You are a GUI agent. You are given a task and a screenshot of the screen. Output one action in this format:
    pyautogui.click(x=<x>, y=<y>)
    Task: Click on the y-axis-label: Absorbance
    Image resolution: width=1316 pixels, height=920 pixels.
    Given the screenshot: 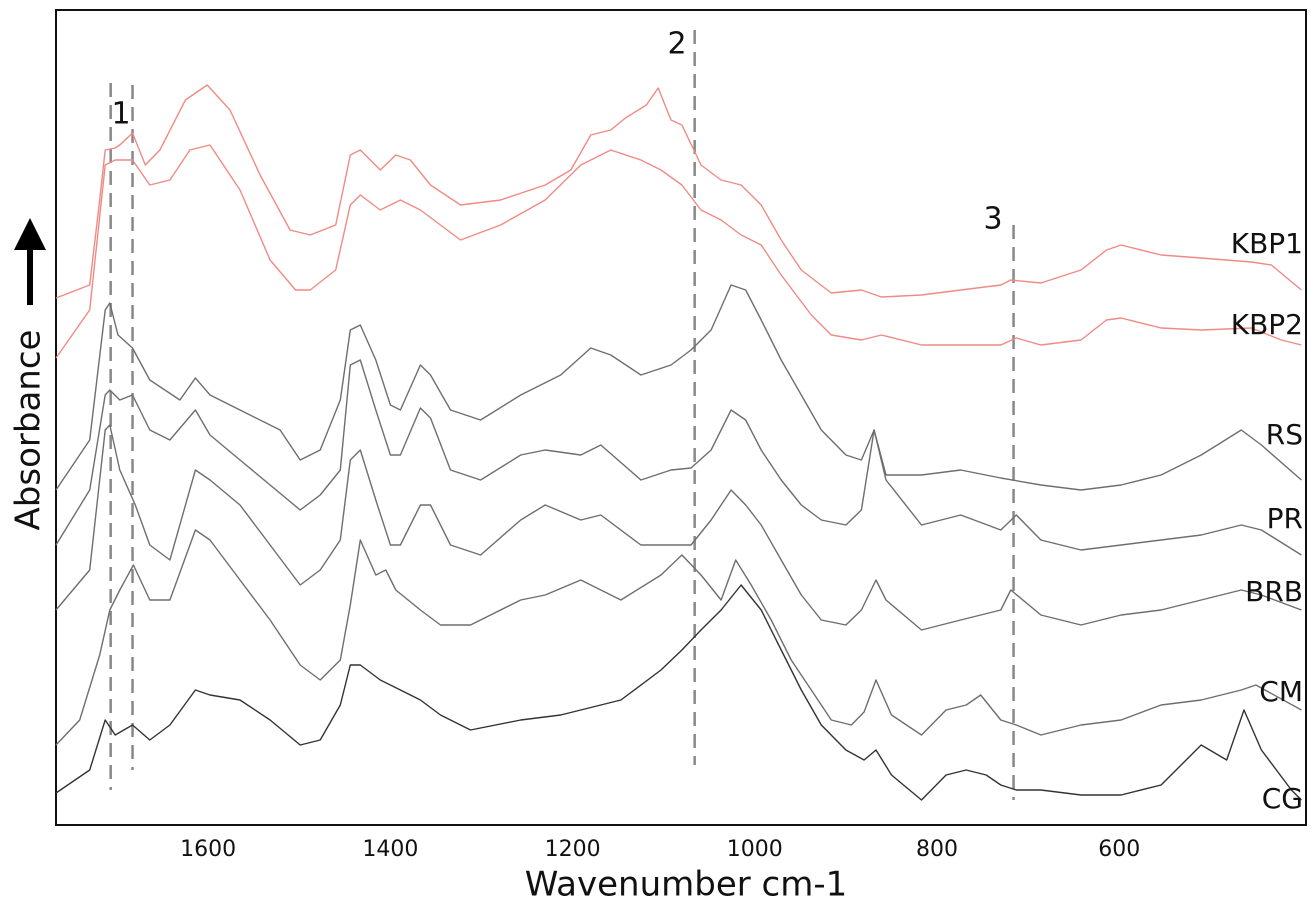 What is the action you would take?
    pyautogui.click(x=29, y=430)
    